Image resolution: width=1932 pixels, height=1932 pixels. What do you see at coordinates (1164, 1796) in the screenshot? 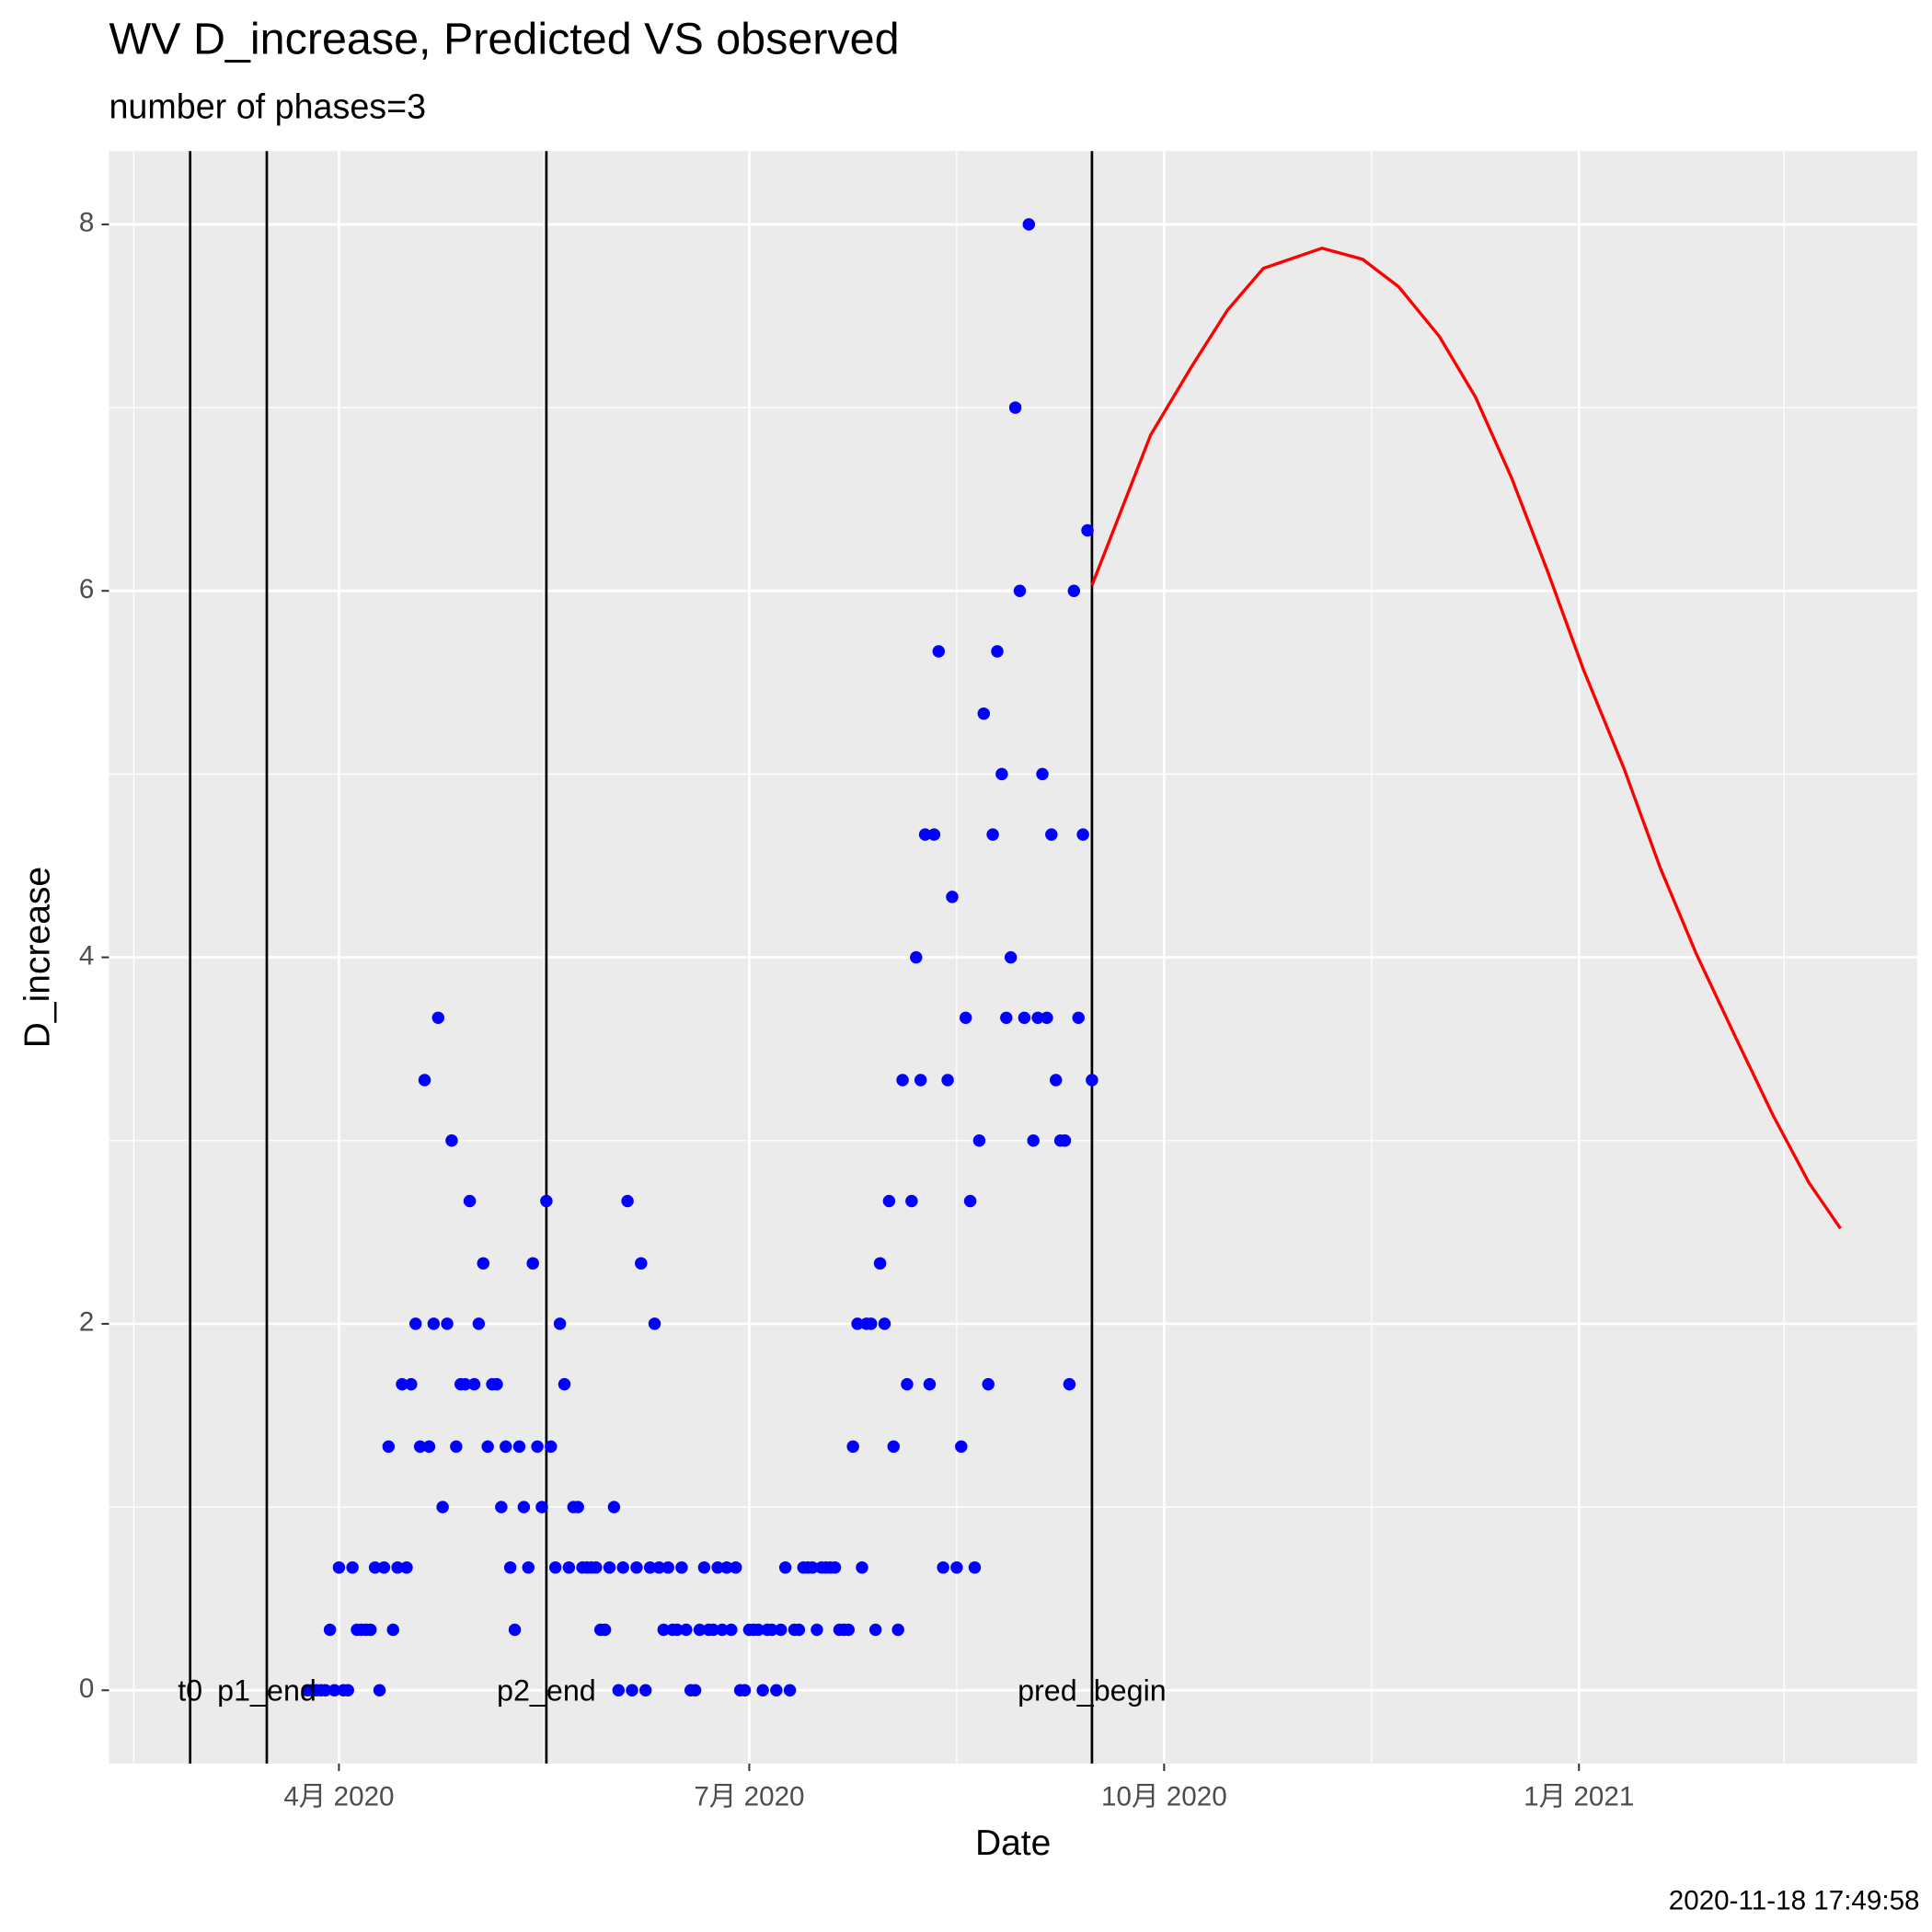
I see `x-tick-label: 10月 2020` at bounding box center [1164, 1796].